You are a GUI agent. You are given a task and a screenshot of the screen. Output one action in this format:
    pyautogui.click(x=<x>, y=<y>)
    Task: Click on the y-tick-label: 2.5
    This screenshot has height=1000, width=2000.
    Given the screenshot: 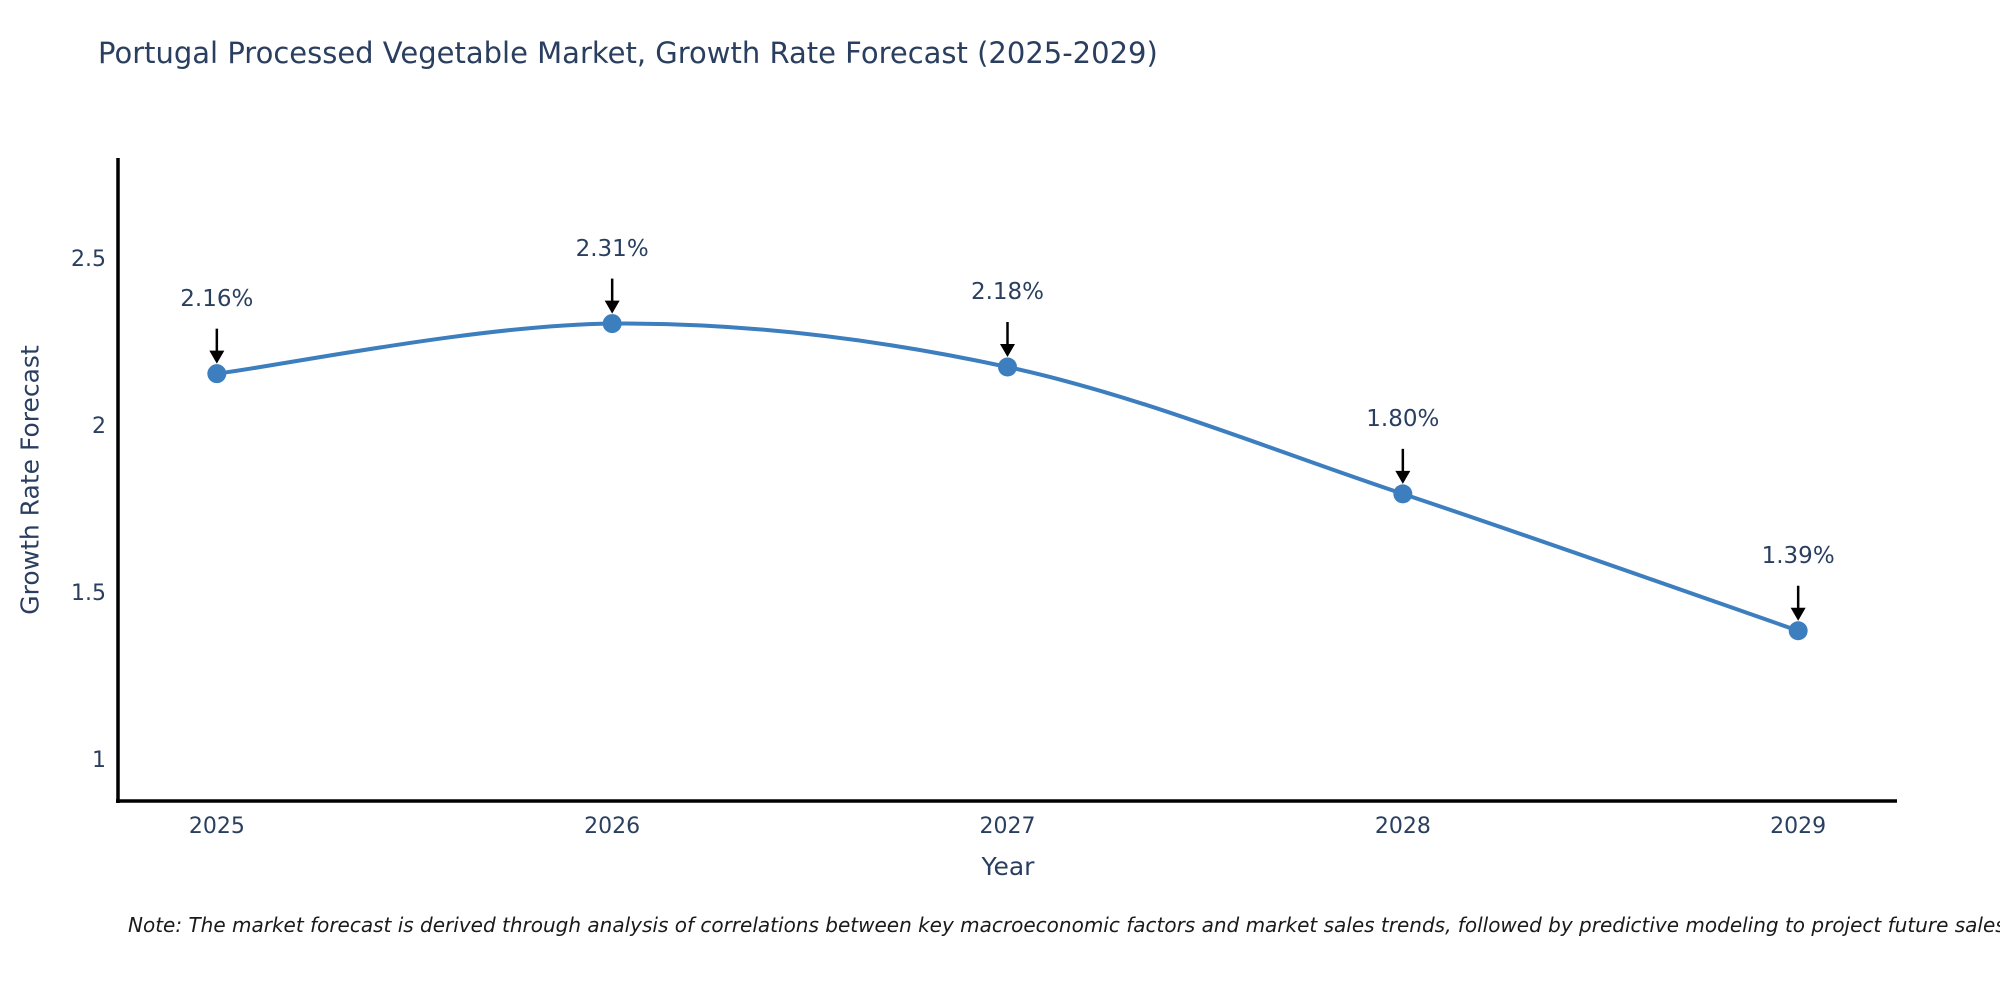 What is the action you would take?
    pyautogui.click(x=88, y=260)
    